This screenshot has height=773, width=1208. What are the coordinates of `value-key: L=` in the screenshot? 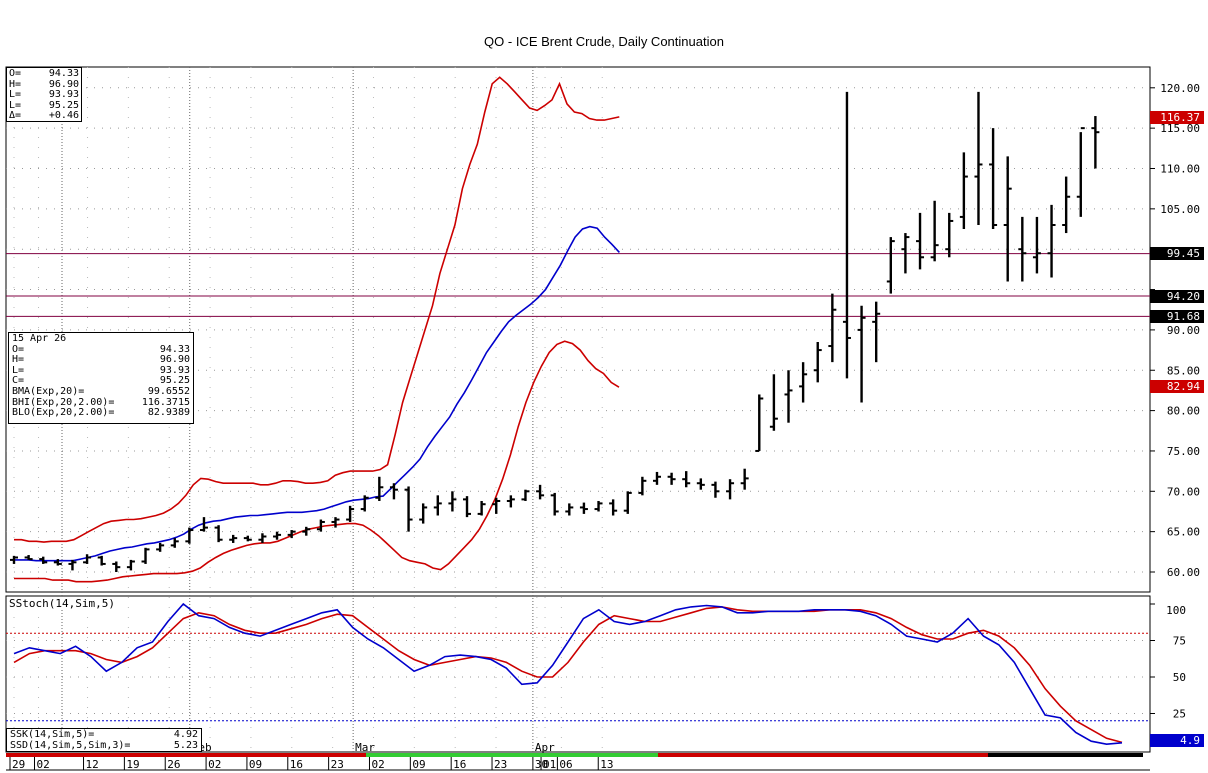 It's located at (15, 105).